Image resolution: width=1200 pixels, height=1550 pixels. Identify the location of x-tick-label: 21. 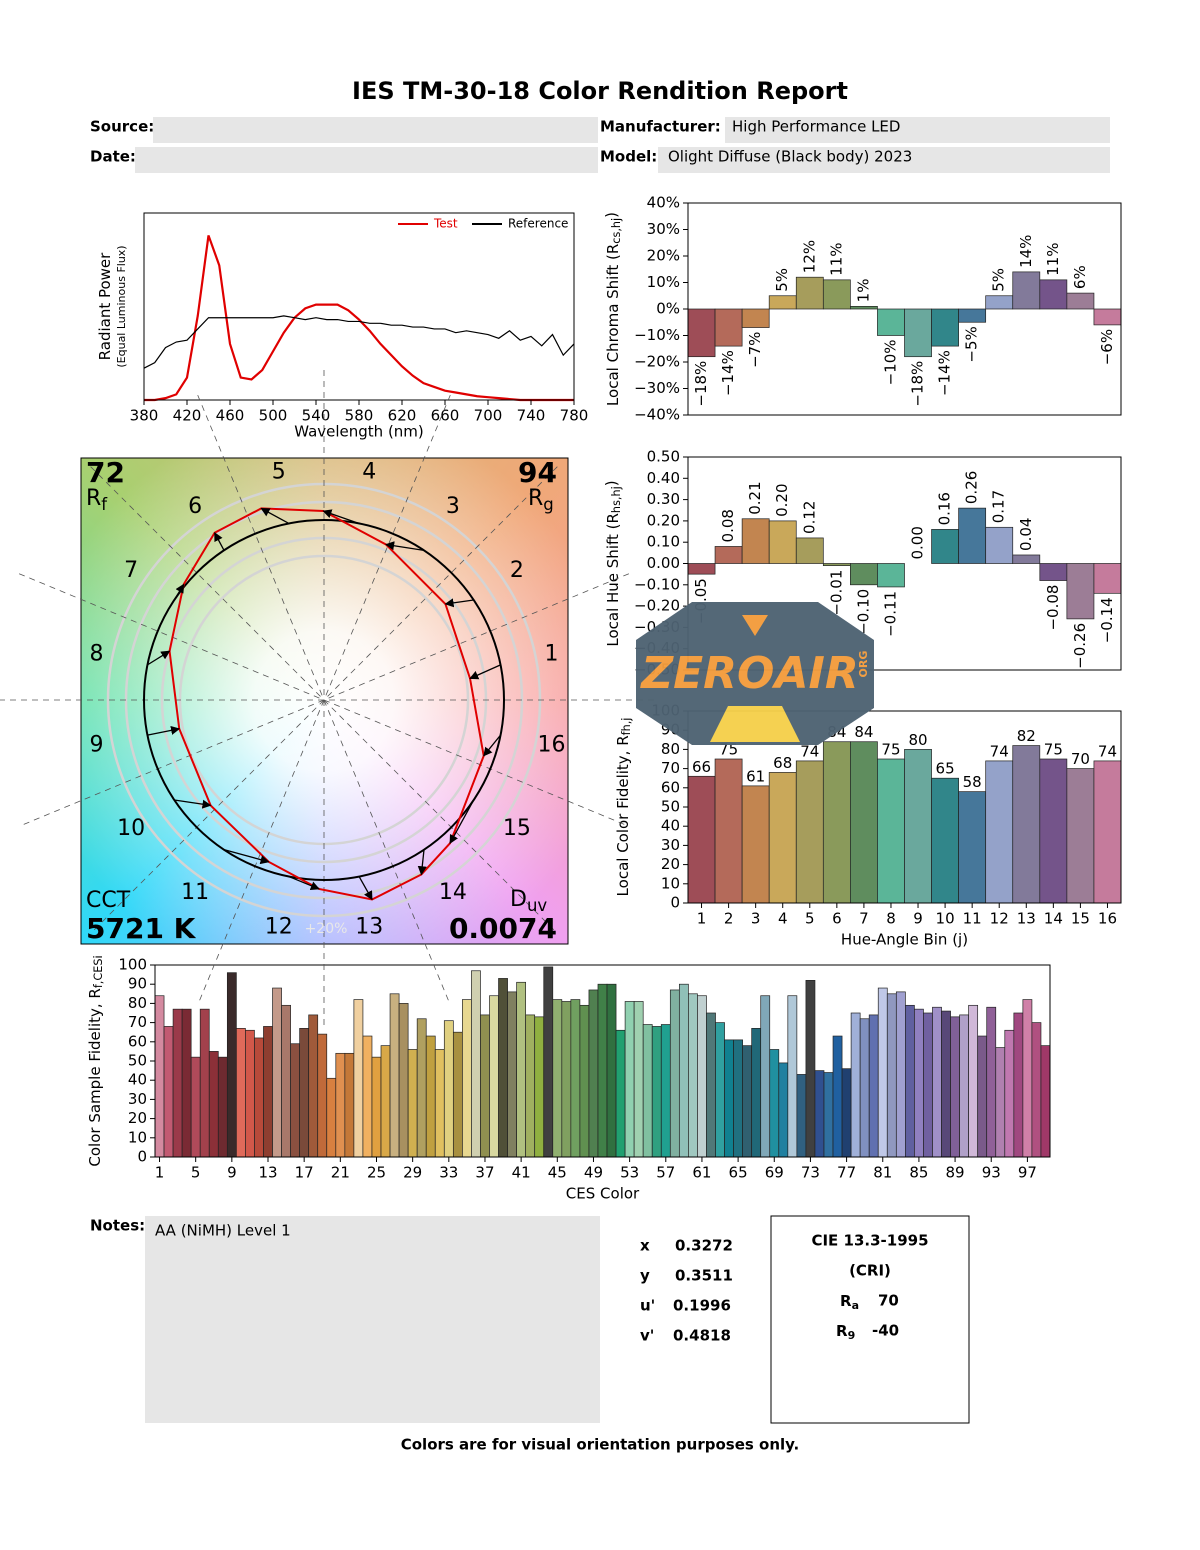
(340, 1173).